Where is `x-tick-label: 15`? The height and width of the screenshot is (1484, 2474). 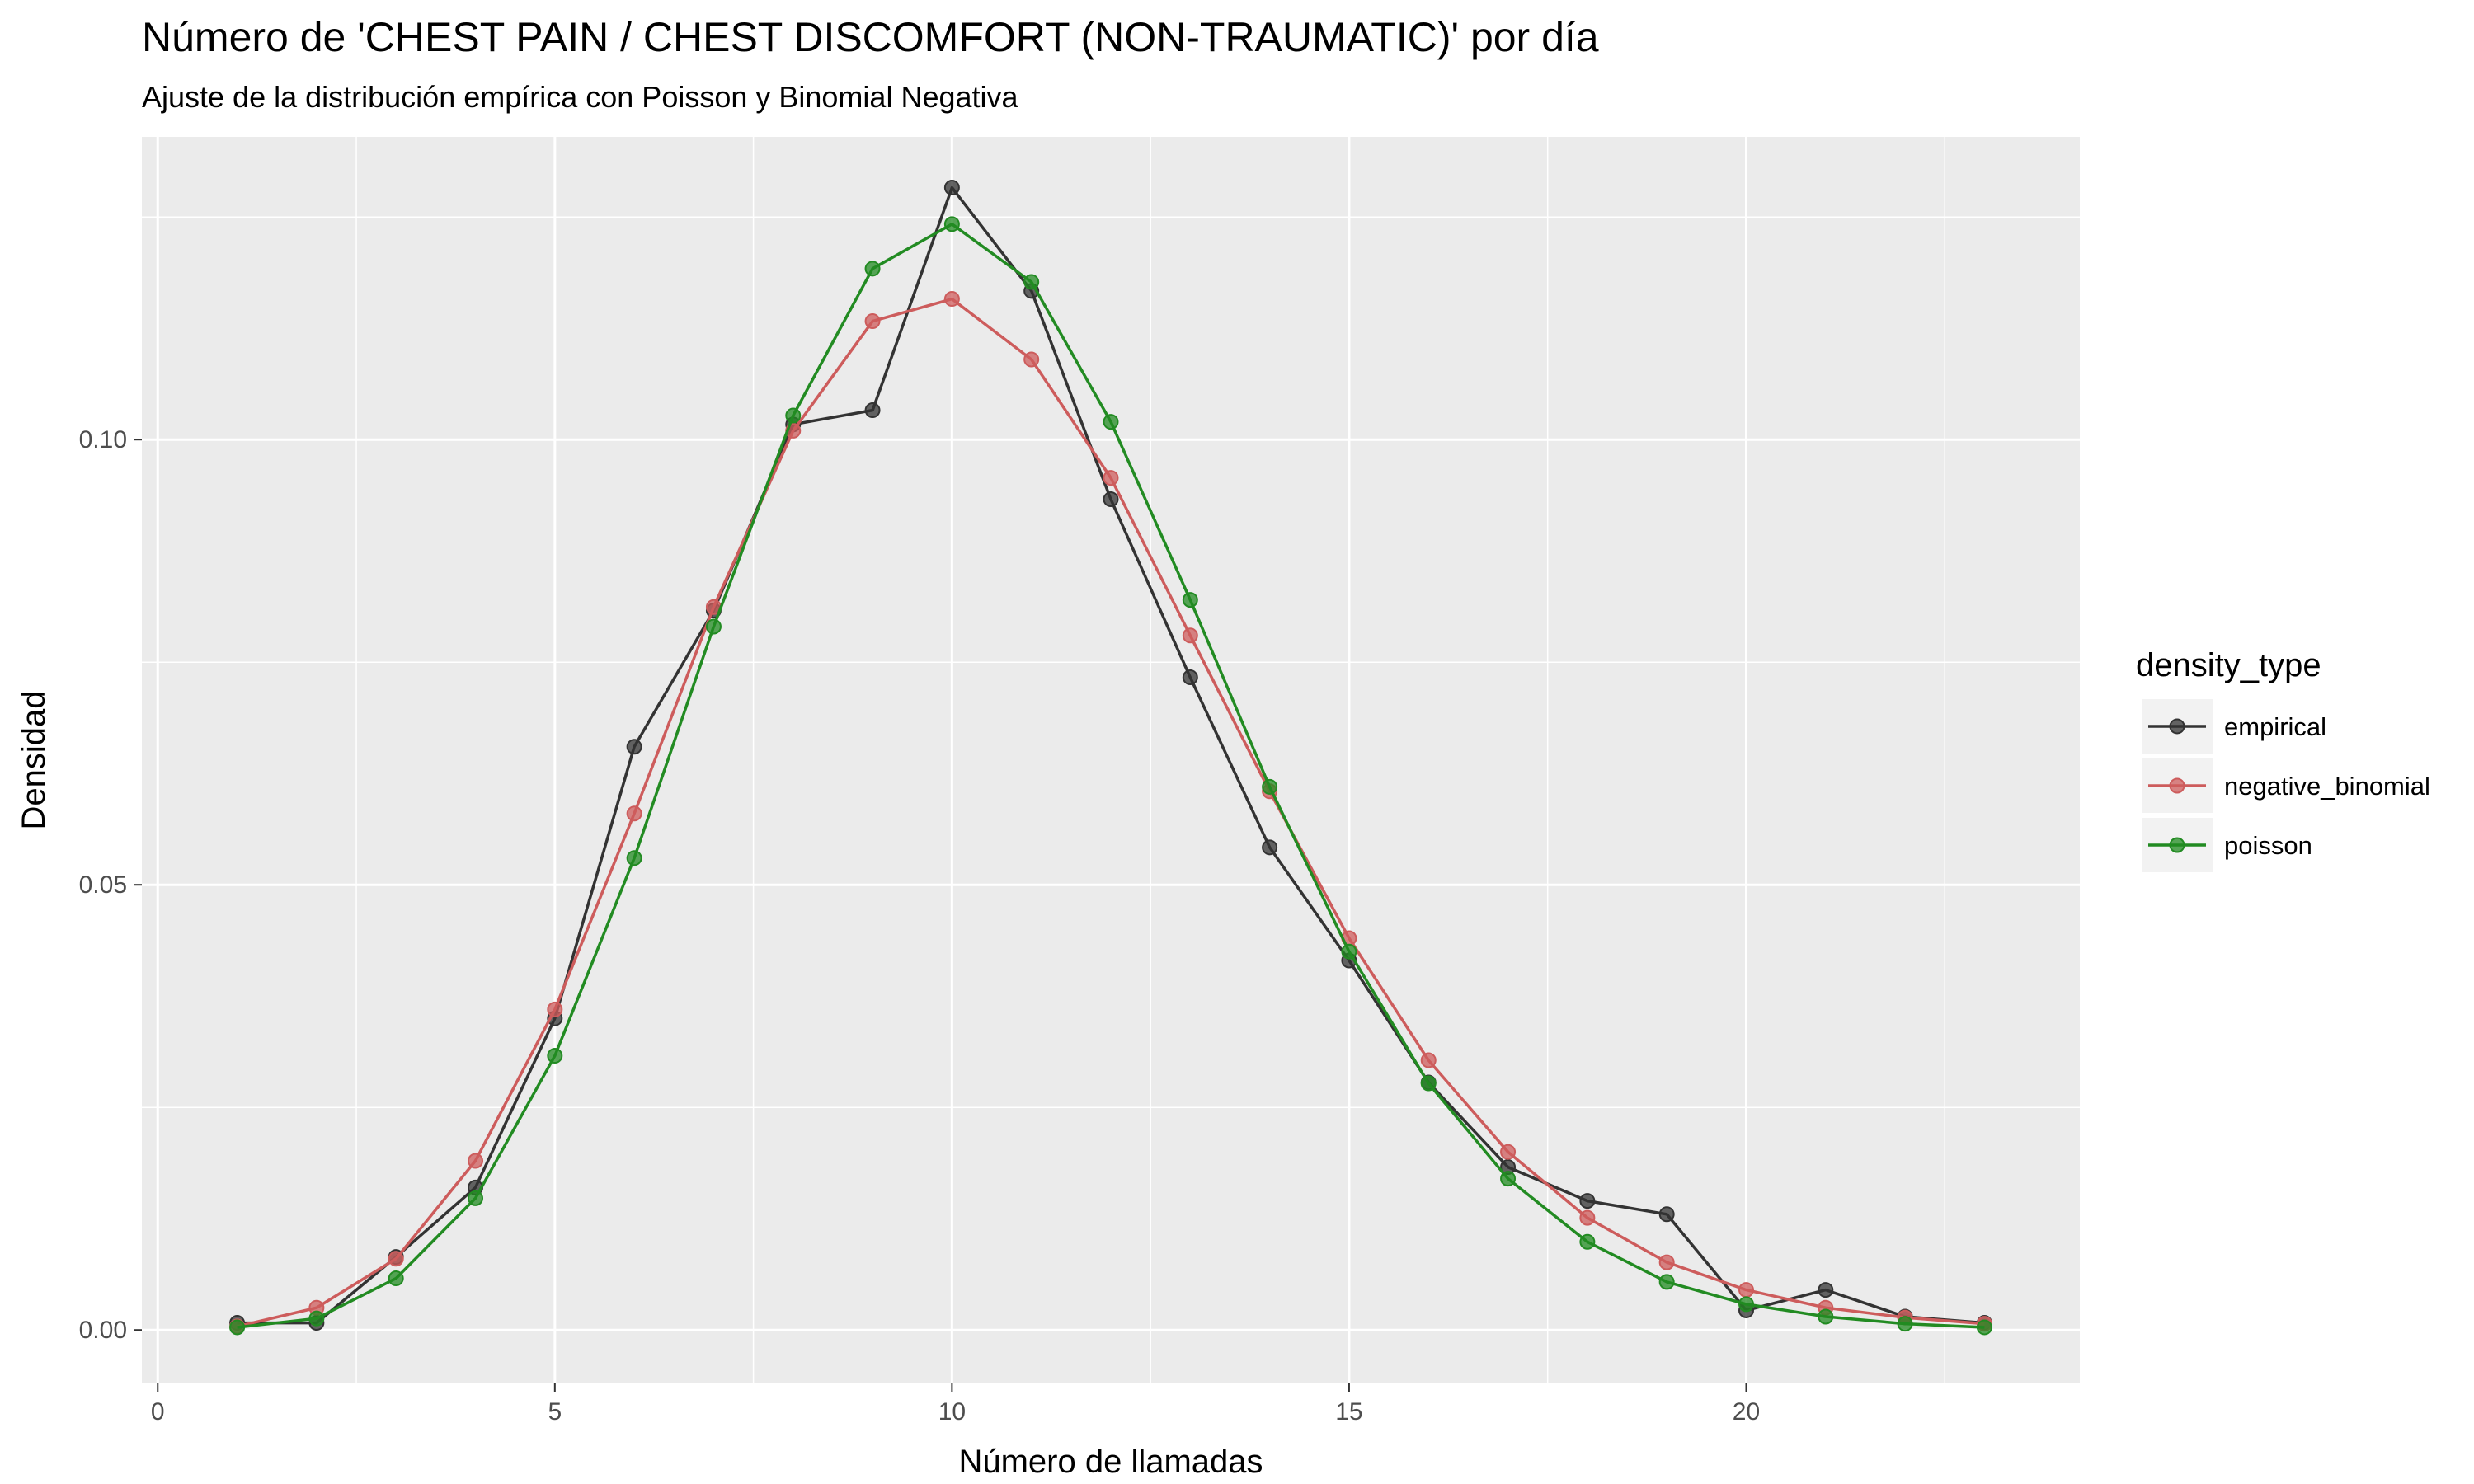
x-tick-label: 15 is located at coordinates (1348, 1411).